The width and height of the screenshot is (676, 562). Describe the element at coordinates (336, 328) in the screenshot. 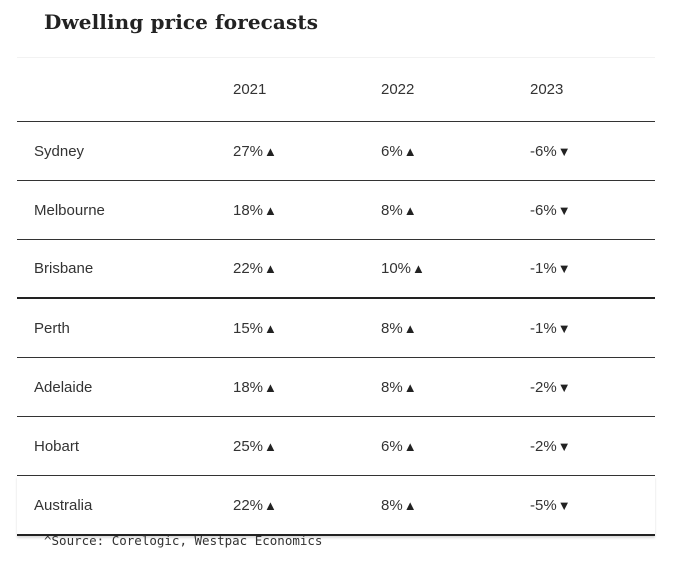

I see `table-row: Perth 15% ▲ 8% ▲ -1% ▼` at that location.